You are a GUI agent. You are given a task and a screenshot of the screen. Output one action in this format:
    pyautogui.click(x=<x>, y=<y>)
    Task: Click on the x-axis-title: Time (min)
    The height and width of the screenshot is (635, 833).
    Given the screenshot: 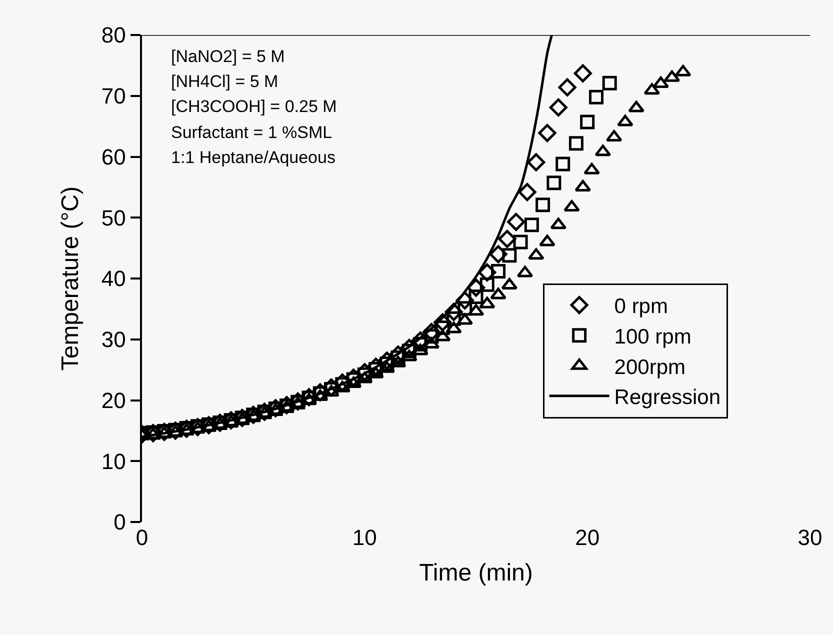 What is the action you would take?
    pyautogui.click(x=476, y=572)
    